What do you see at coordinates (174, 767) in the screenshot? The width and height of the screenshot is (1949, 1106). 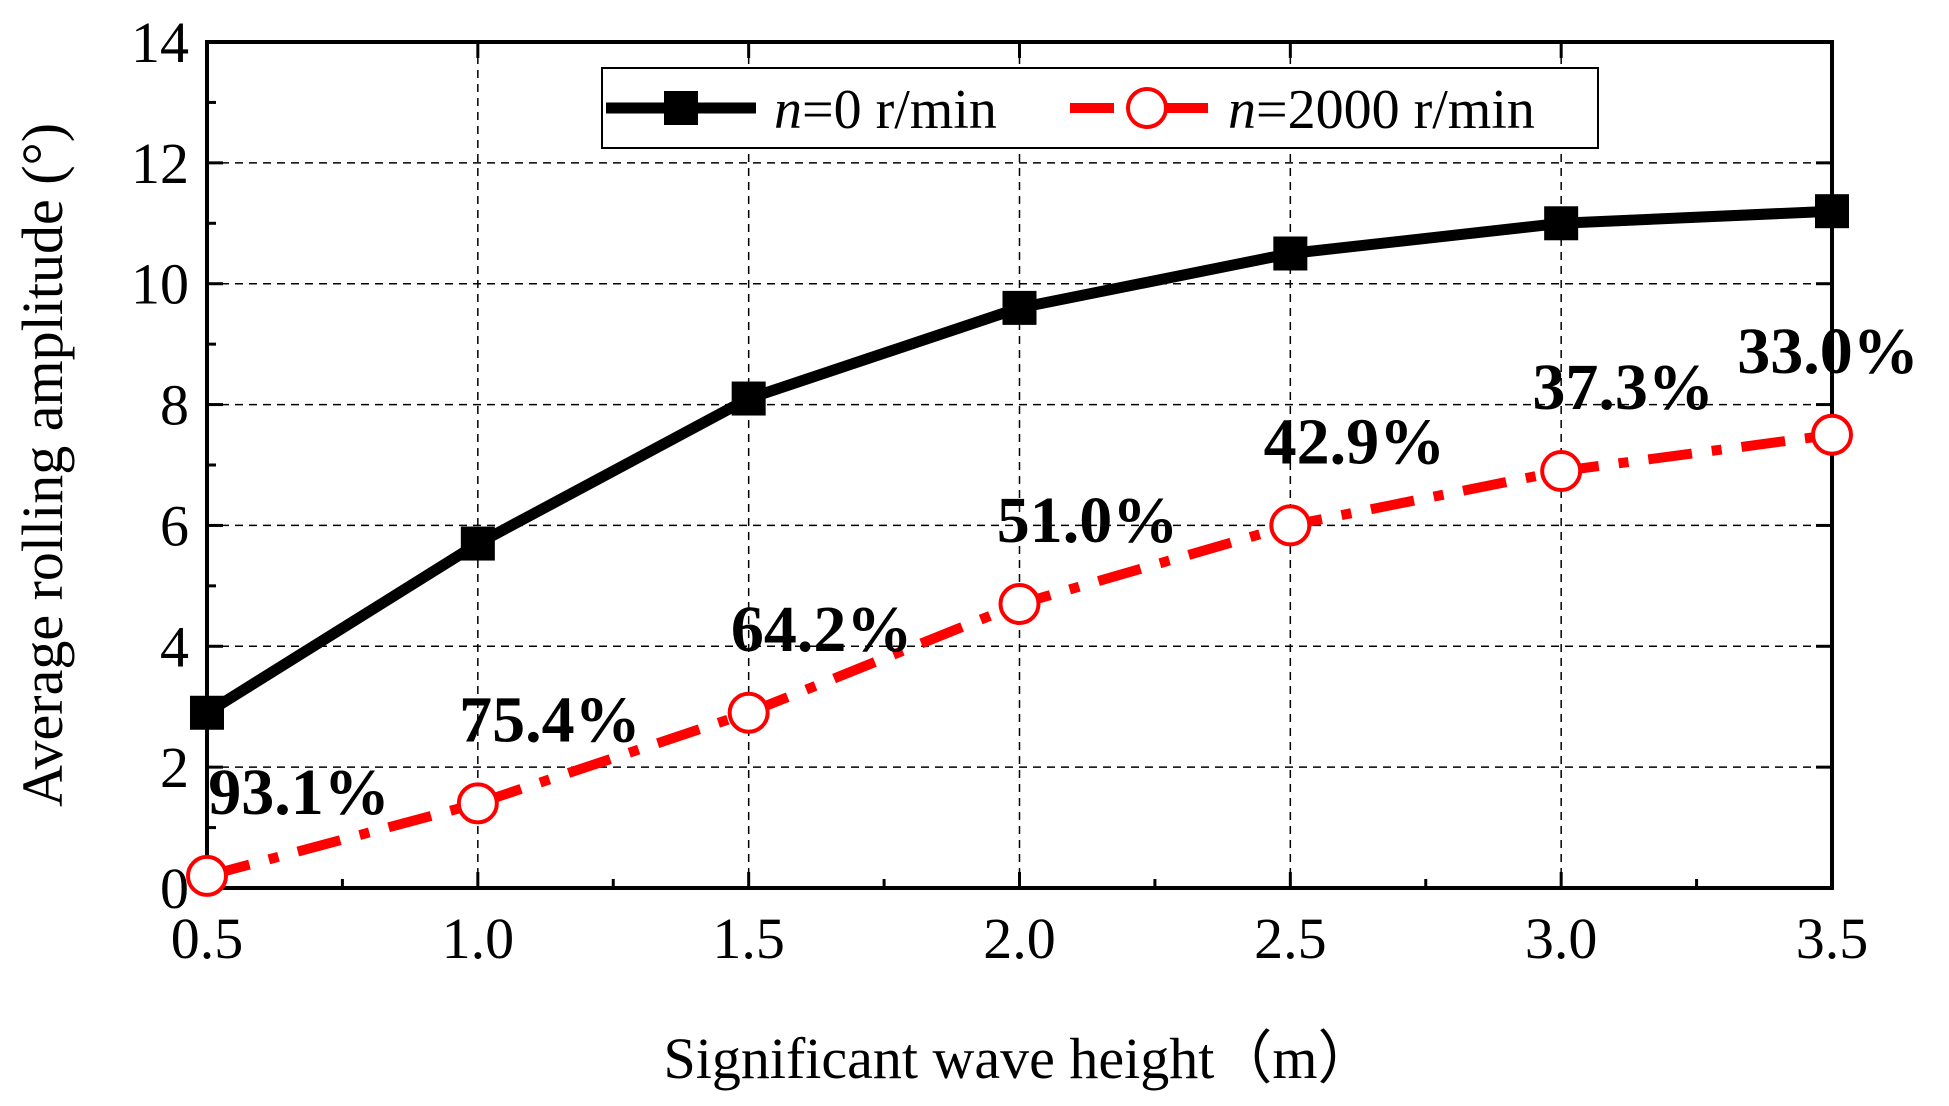 I see `y-tick-label: 2` at bounding box center [174, 767].